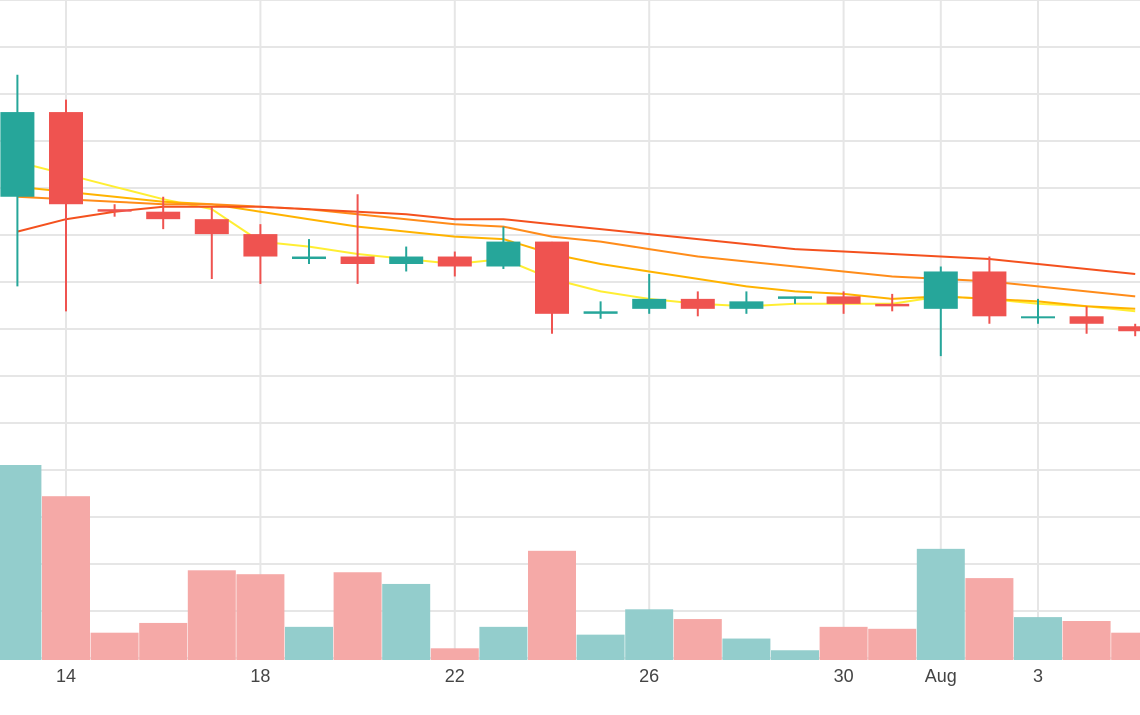 The image size is (1140, 715). I want to click on x-tick-label: 18, so click(260, 676).